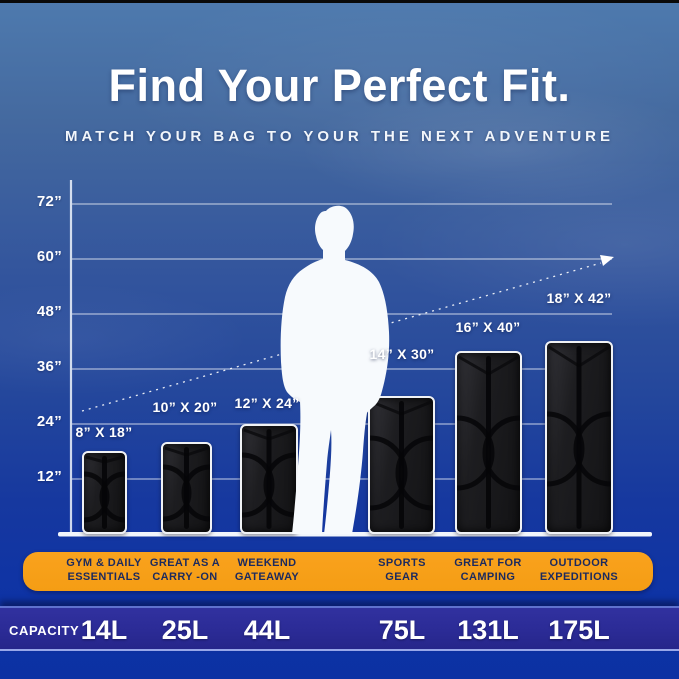 Image resolution: width=679 pixels, height=679 pixels. Describe the element at coordinates (44, 630) in the screenshot. I see `capacity-row-label: CAPACITY` at that location.